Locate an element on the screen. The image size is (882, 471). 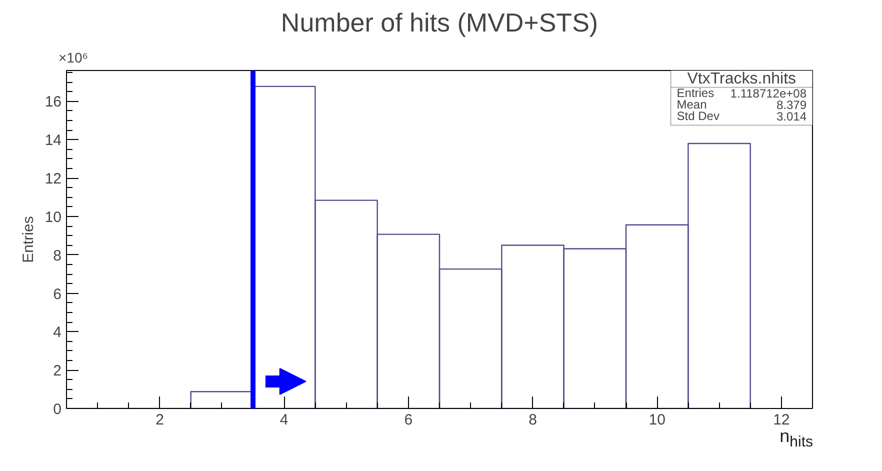
x-tick-label: 2 is located at coordinates (160, 420).